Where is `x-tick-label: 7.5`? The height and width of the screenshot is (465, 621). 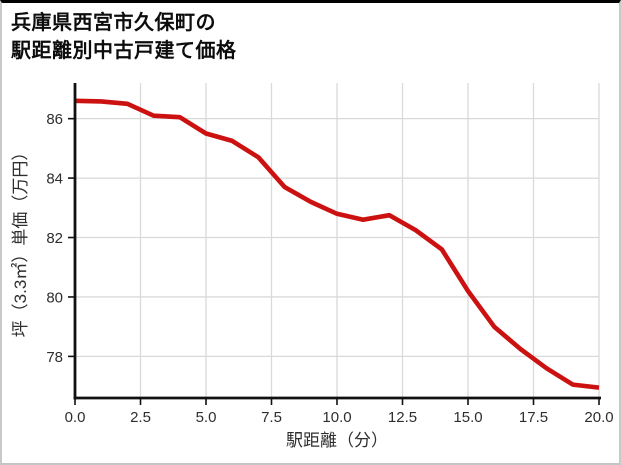 x-tick-label: 7.5 is located at coordinates (271, 417).